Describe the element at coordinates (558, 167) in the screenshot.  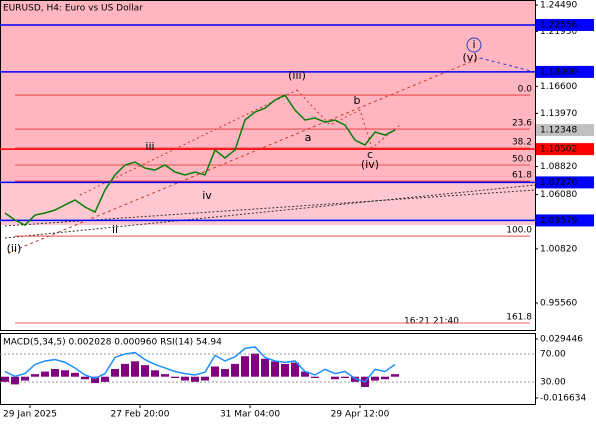
I see `y-tick-label: 1.08820` at that location.